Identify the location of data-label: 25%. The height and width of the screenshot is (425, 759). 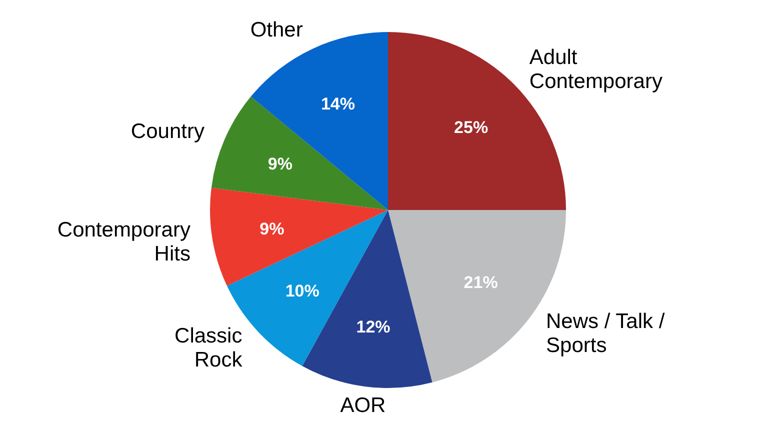
(471, 127).